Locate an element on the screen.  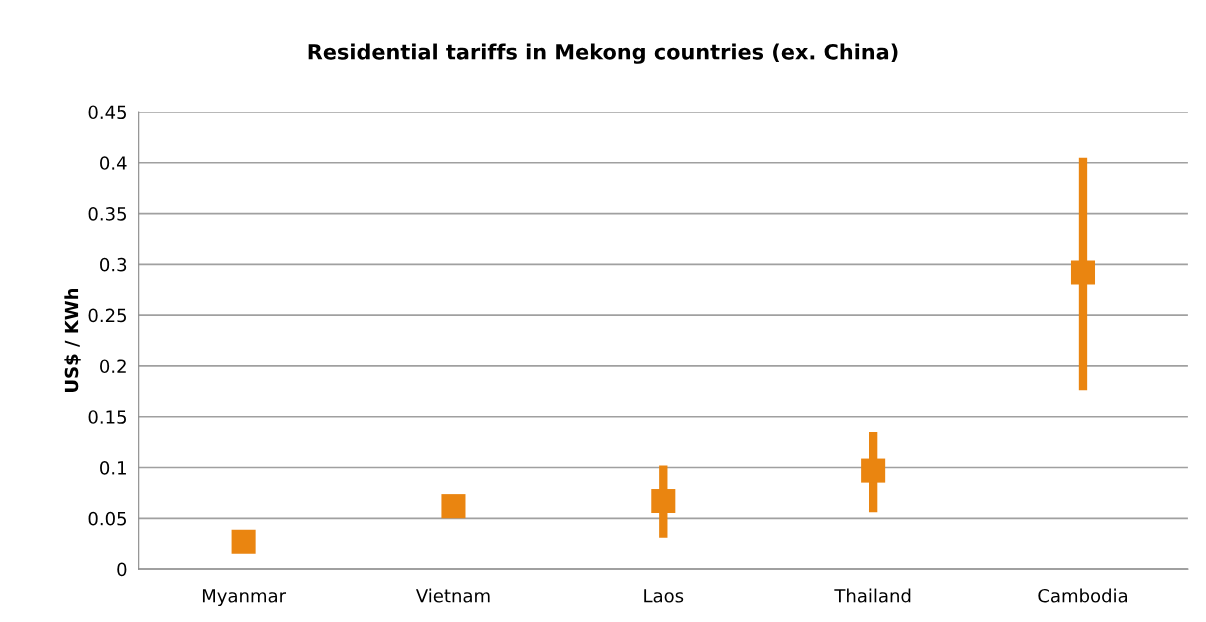
y-tick-label: 0.25 is located at coordinates (107, 315).